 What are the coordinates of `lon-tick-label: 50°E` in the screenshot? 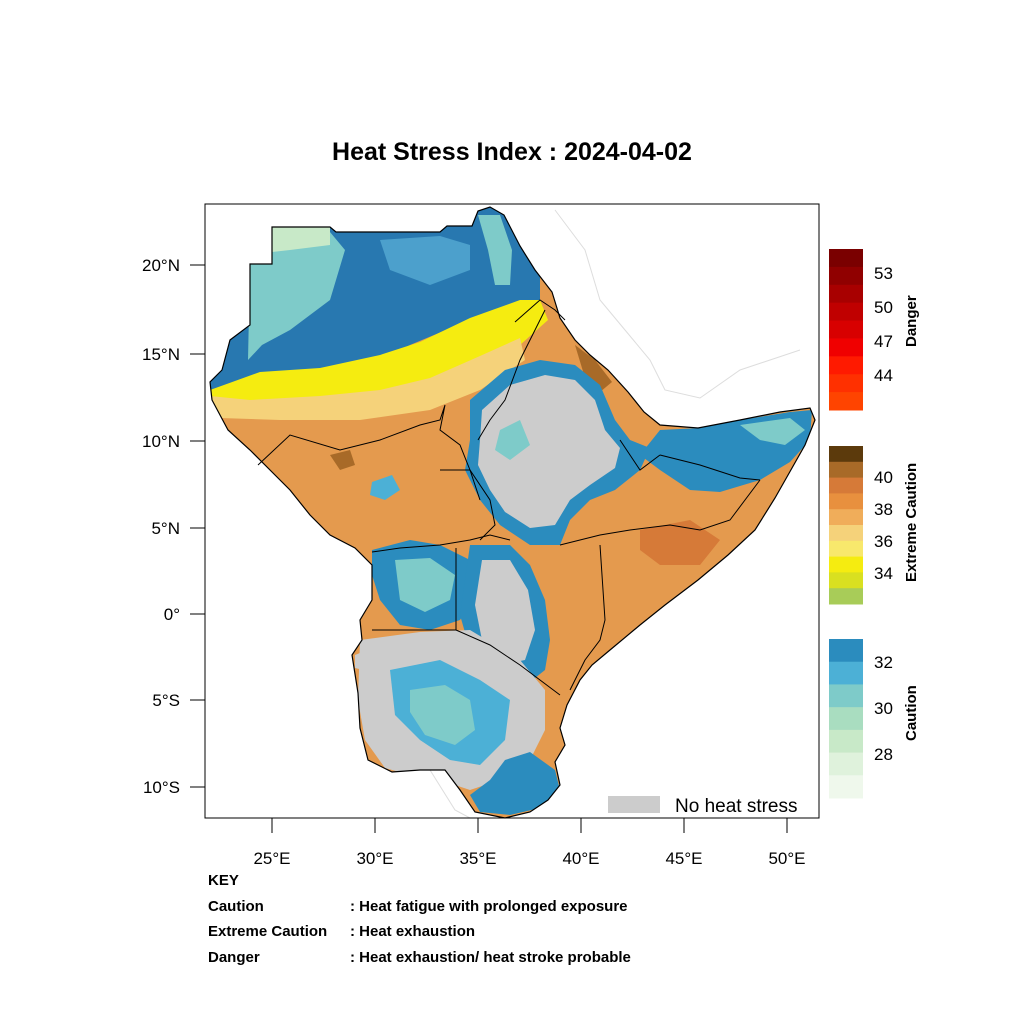 It's located at (786, 858).